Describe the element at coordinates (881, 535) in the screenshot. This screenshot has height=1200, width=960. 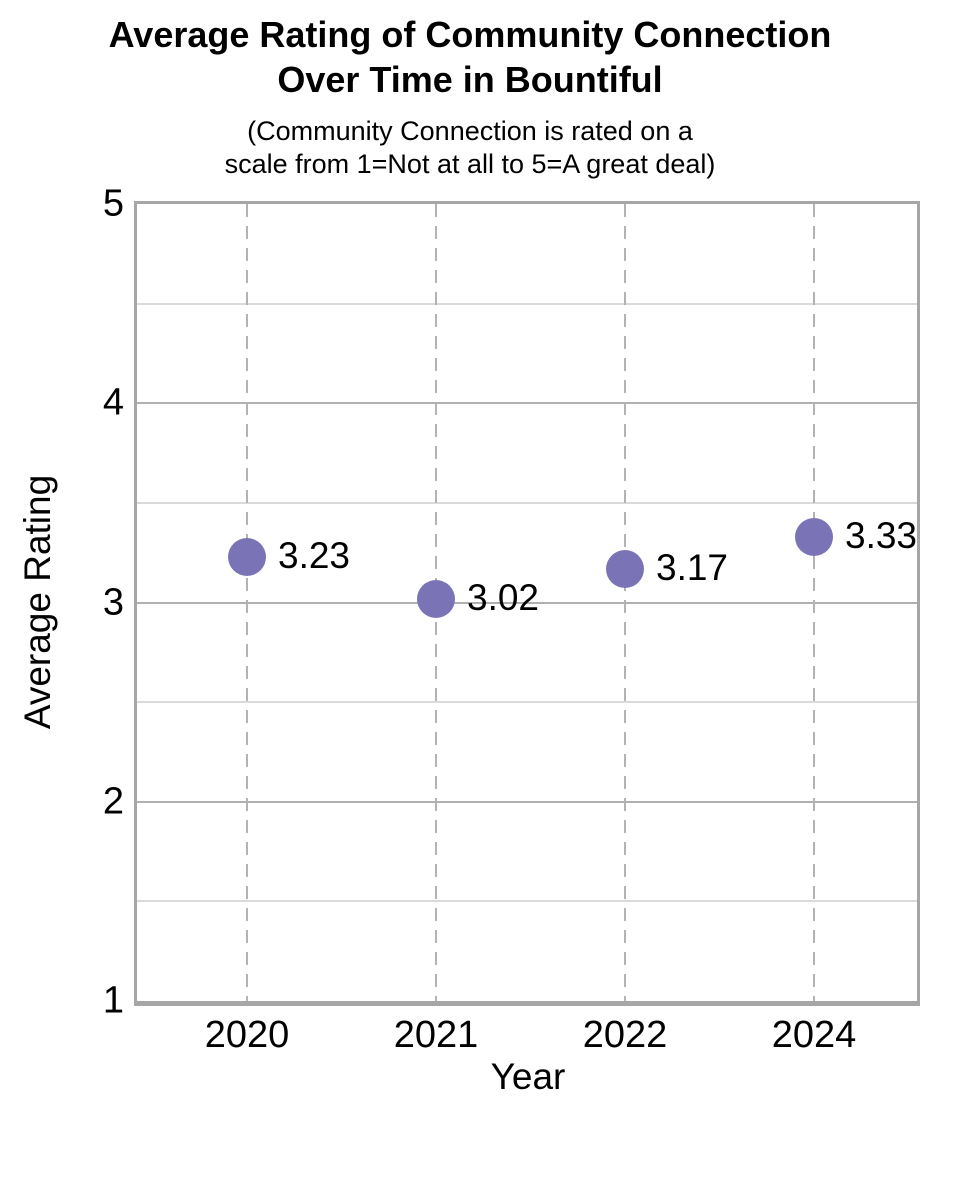
I see `data-point-label: 3.33` at that location.